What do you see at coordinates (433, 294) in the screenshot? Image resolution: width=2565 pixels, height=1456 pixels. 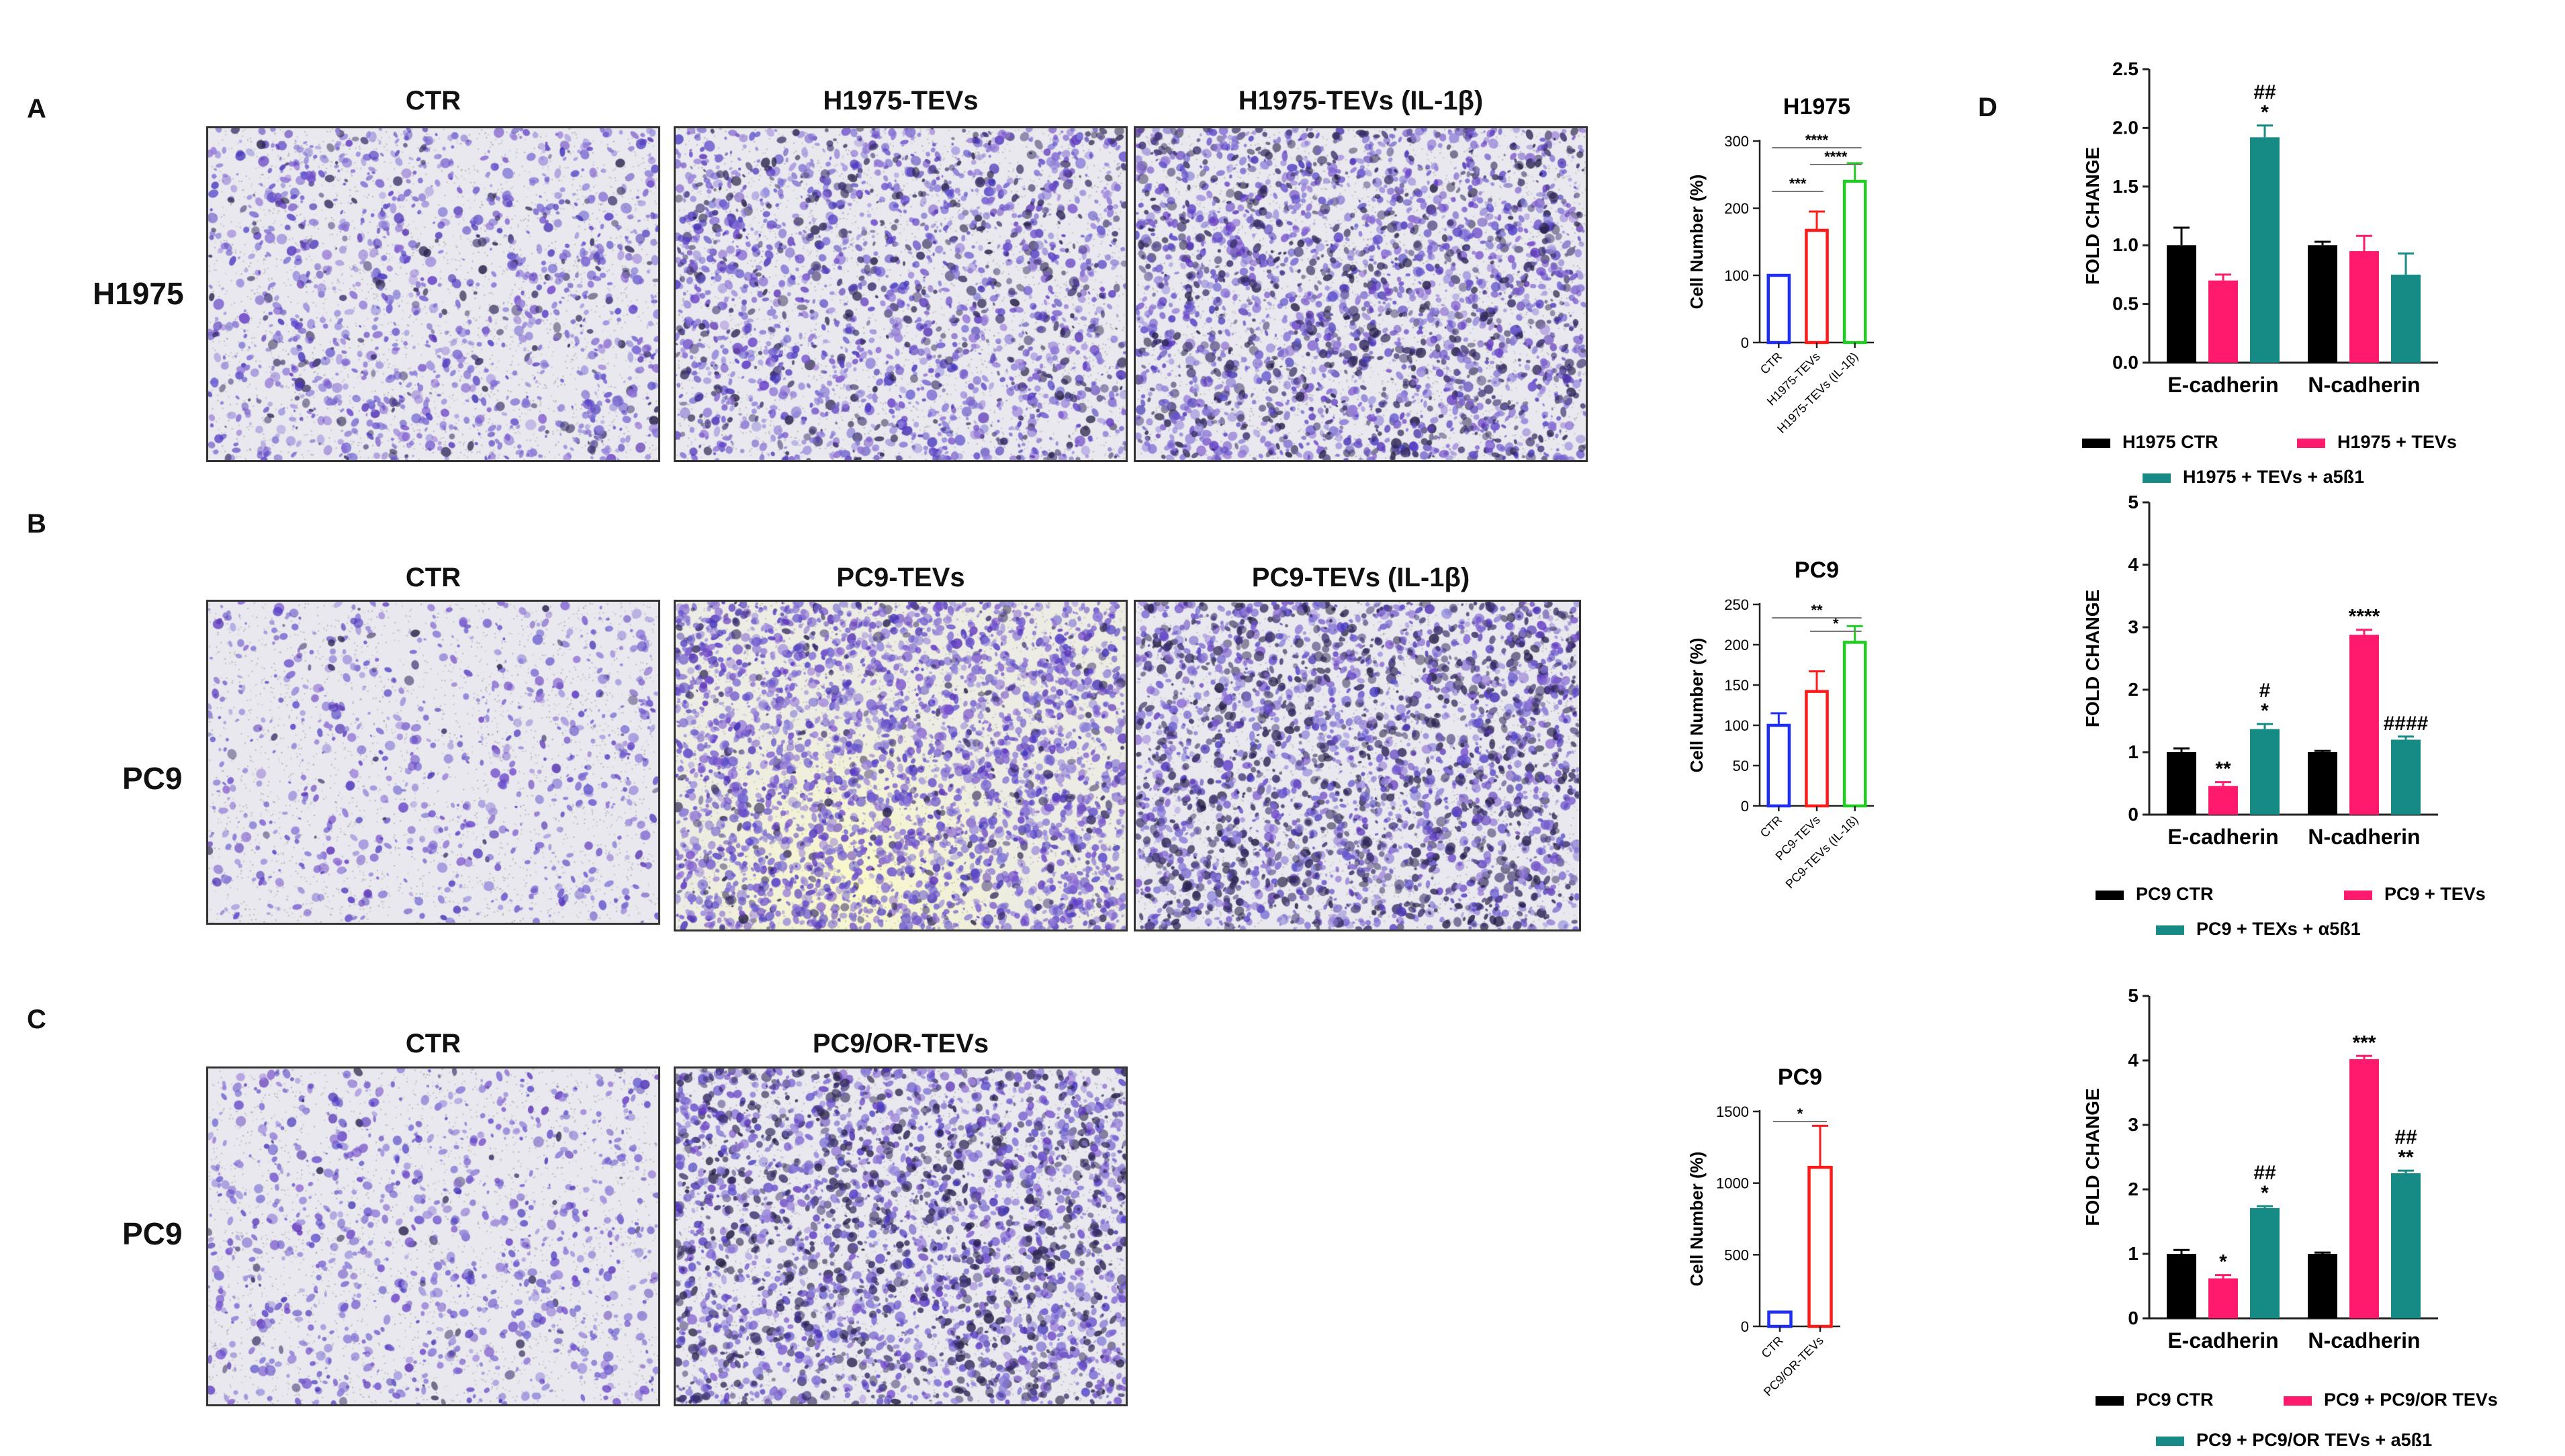 I see `micrograph-a-ctr` at bounding box center [433, 294].